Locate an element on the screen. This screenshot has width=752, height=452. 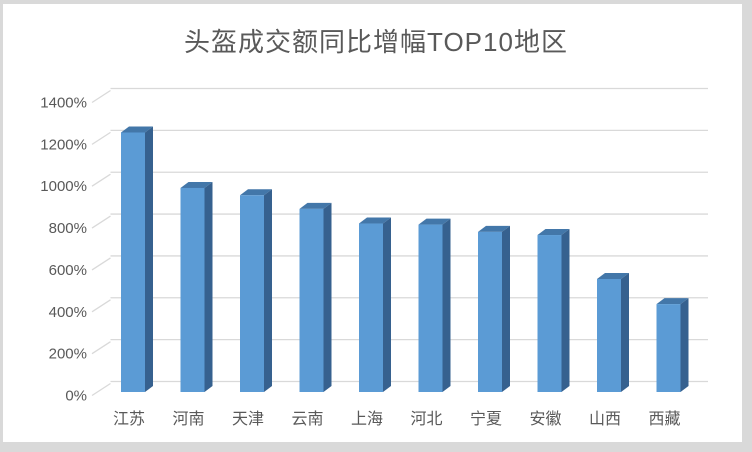
frame-top is located at coordinates (376, 2).